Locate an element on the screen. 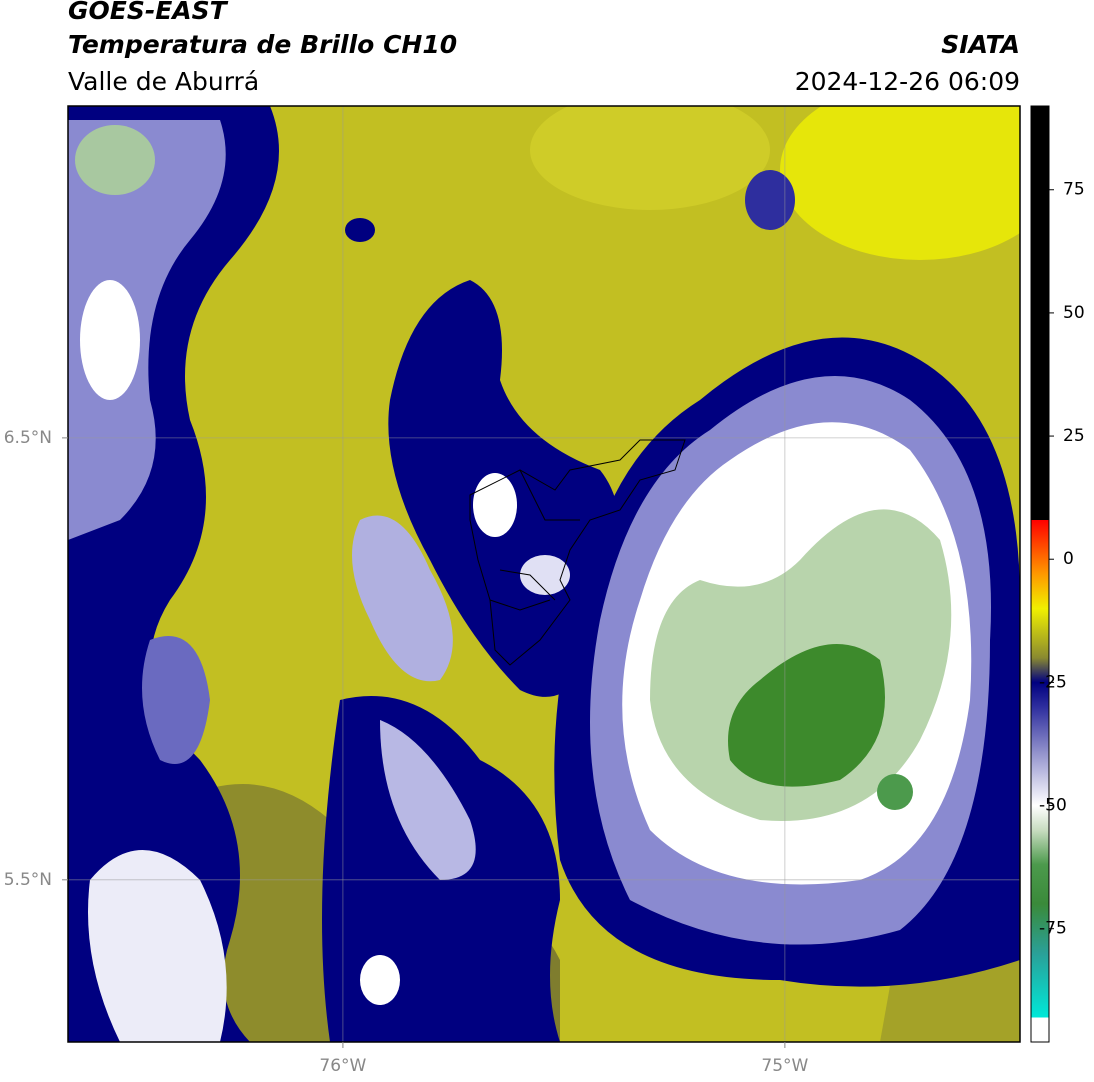 This screenshot has height=1082, width=1094. colorbar is located at coordinates (1040, 574).